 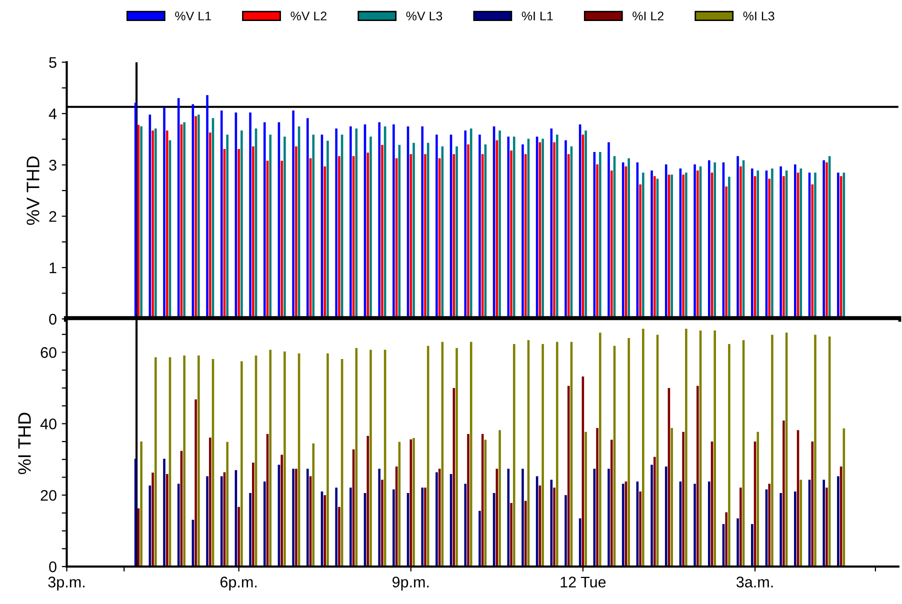 What do you see at coordinates (758, 16) in the screenshot?
I see `legend-label: %I L3` at bounding box center [758, 16].